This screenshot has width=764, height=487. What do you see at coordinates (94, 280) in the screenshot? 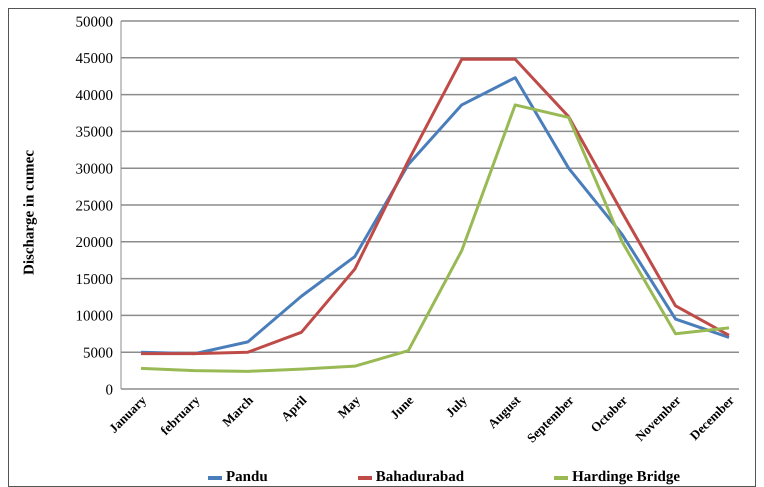
I see `y-tick-label: 15000` at bounding box center [94, 280].